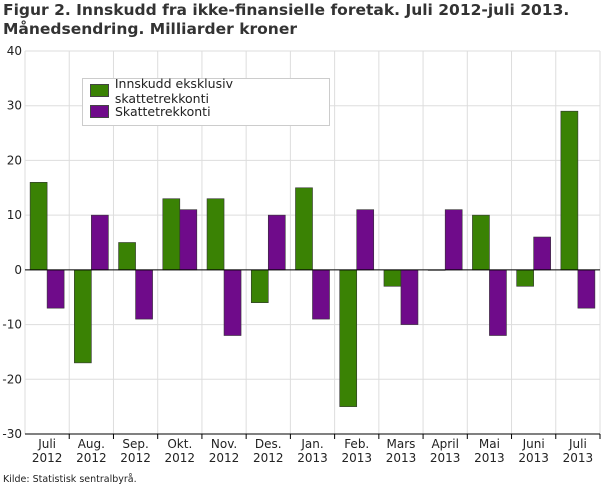 The image size is (610, 488). Describe the element at coordinates (14, 51) in the screenshot. I see `y-tick-label: 40` at that location.